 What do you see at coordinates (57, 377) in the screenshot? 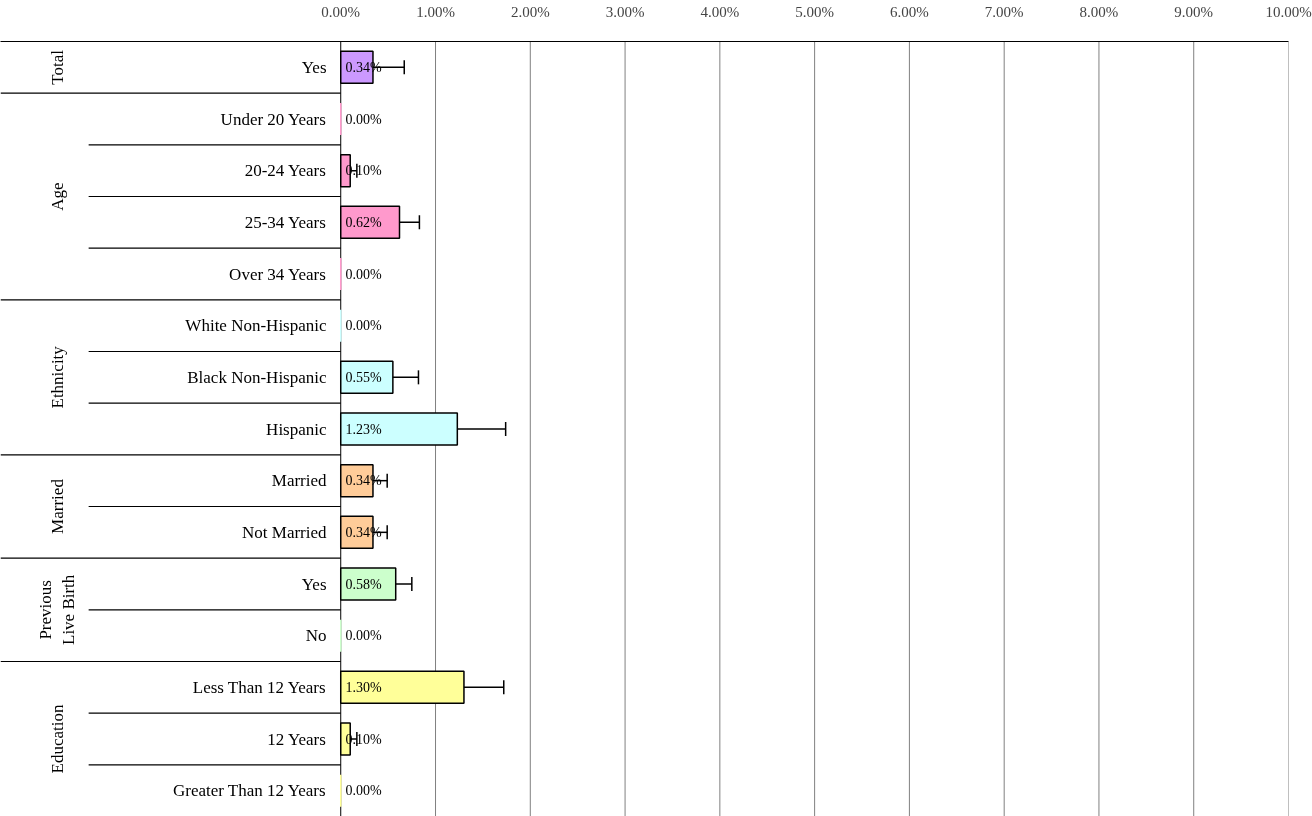
I see `text: Ethnicity` at bounding box center [57, 377].